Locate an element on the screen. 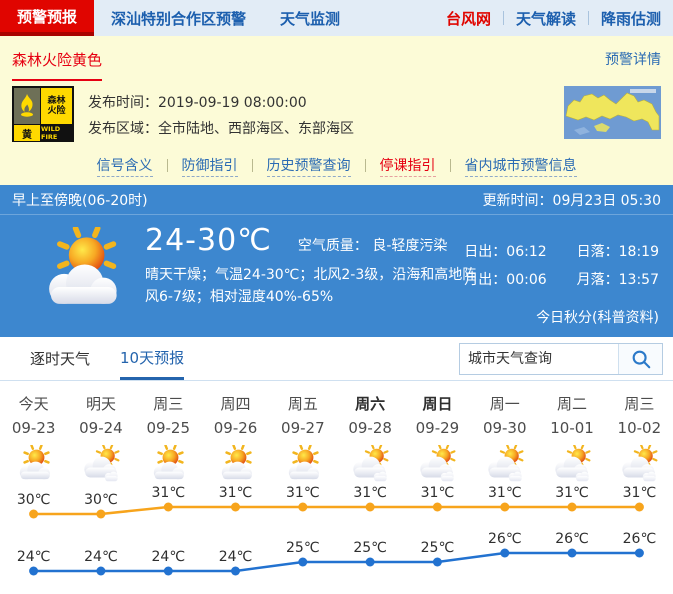 This screenshot has height=594, width=673. link-signal-meaning: 信号含义 is located at coordinates (124, 166).